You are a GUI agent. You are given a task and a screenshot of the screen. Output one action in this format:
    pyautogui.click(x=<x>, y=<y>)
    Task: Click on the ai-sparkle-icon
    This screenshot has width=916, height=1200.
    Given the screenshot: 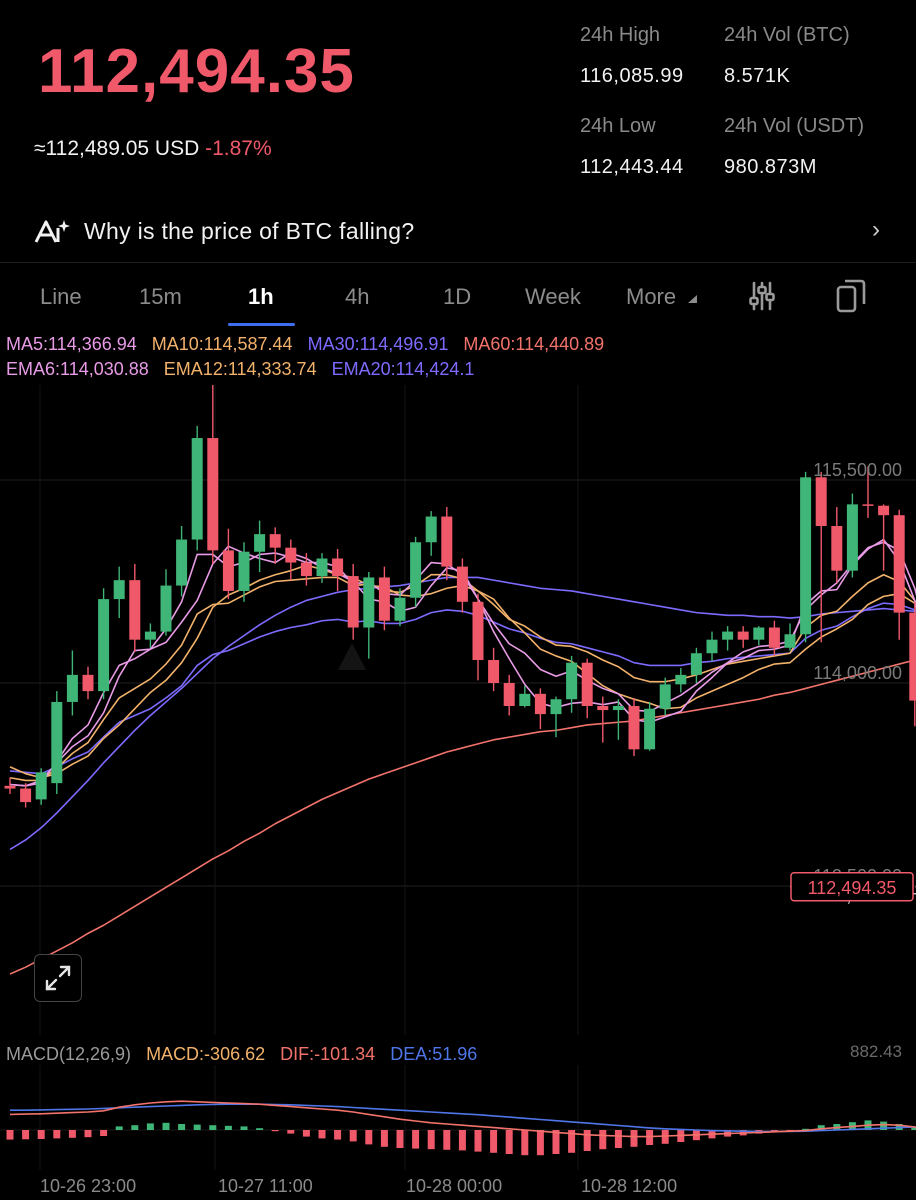 What is the action you would take?
    pyautogui.click(x=52, y=231)
    